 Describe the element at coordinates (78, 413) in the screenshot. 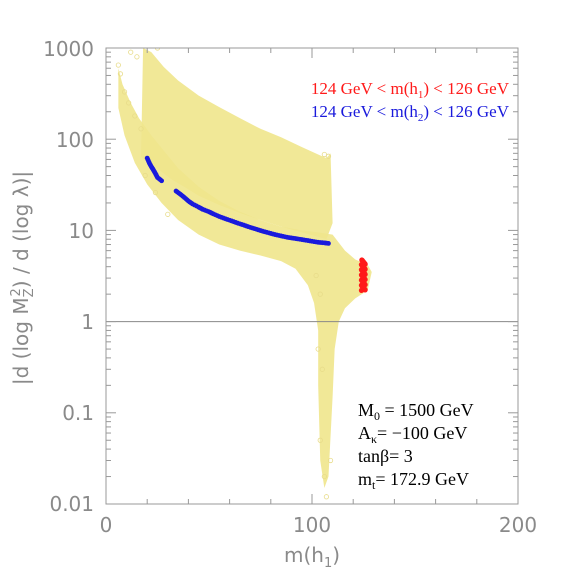

I see `y-tick-label: 0.1` at that location.